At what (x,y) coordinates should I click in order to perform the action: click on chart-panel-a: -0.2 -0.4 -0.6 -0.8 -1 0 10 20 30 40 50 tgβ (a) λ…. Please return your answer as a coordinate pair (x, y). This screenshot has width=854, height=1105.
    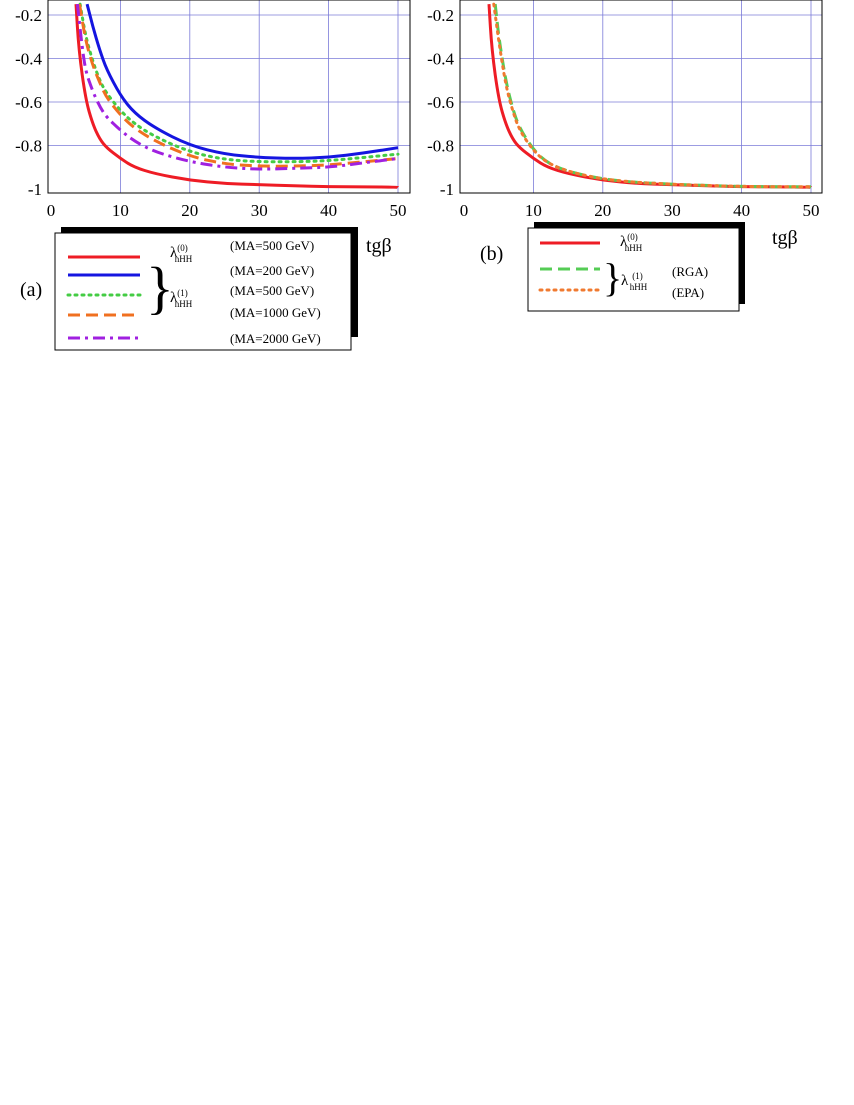
    Looking at the image, I should click on (213, 175).